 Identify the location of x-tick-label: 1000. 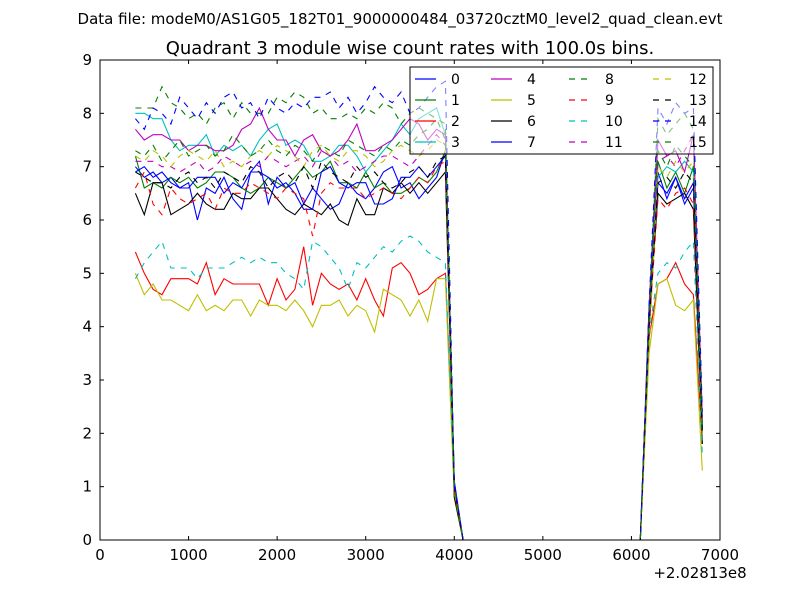
(188, 555).